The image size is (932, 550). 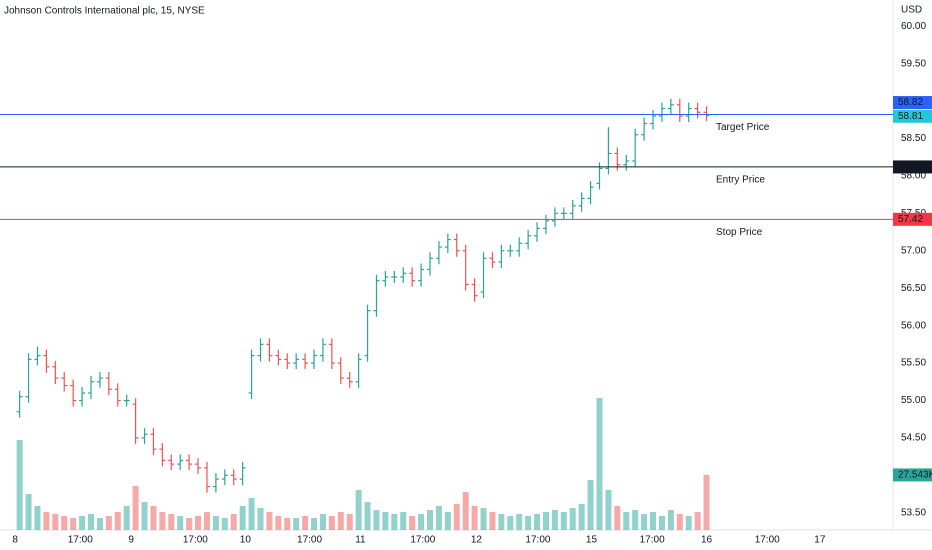 I want to click on level-name: Entry Price, so click(x=740, y=180).